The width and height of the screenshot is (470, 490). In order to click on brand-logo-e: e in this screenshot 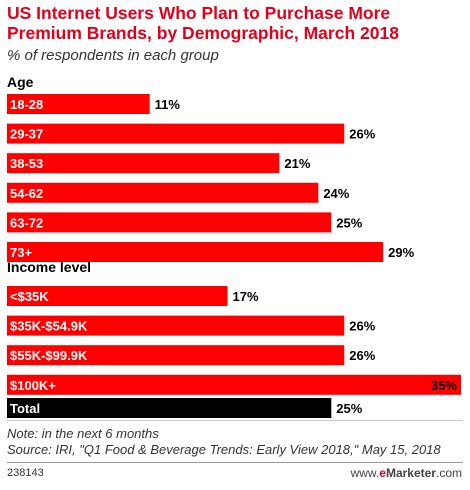, I will do `click(382, 473)`.